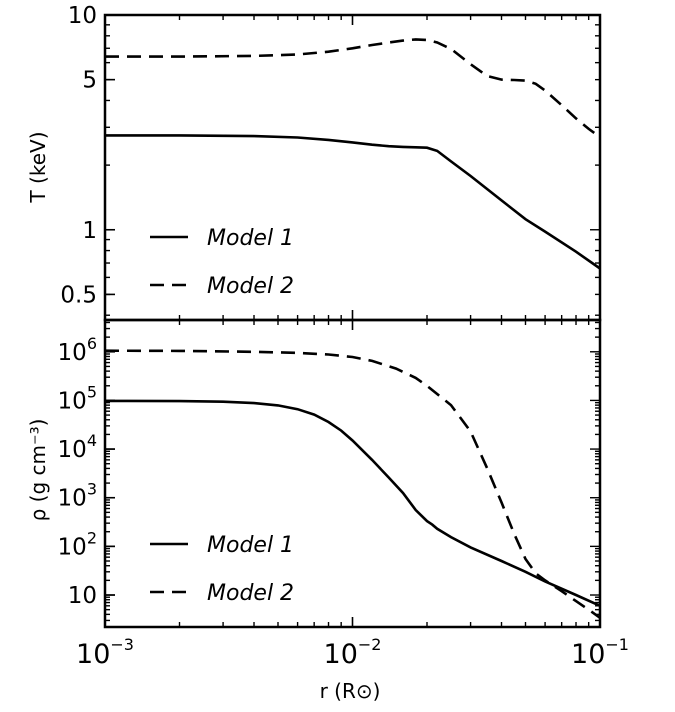 The image size is (675, 712). I want to click on y-tick-label: 10², so click(77, 544).